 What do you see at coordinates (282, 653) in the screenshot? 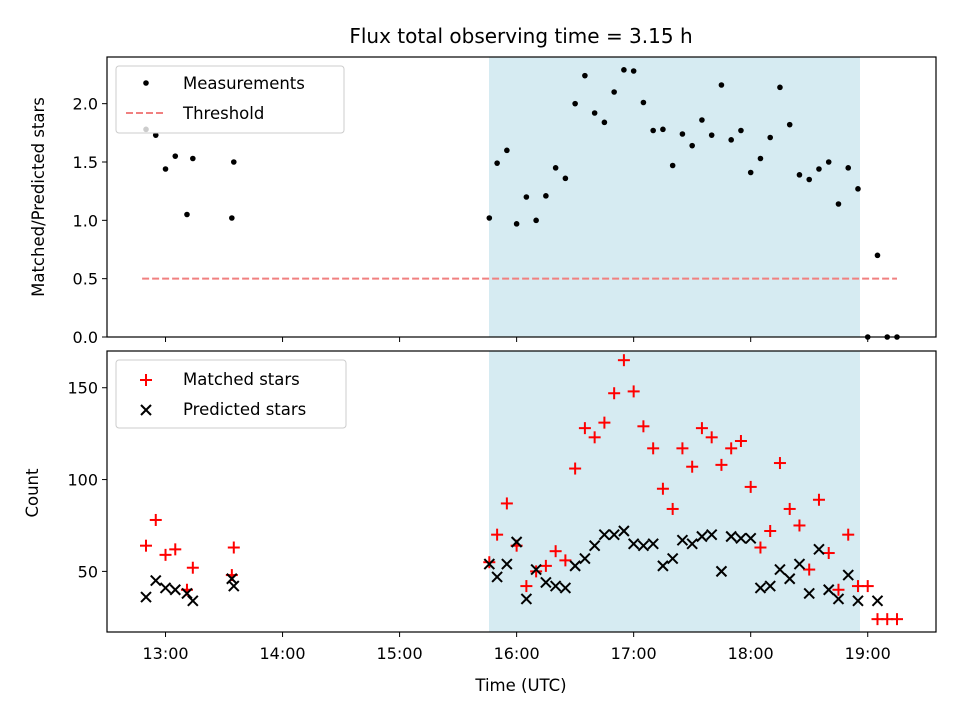
I see `x-tick-label: 14:00` at bounding box center [282, 653].